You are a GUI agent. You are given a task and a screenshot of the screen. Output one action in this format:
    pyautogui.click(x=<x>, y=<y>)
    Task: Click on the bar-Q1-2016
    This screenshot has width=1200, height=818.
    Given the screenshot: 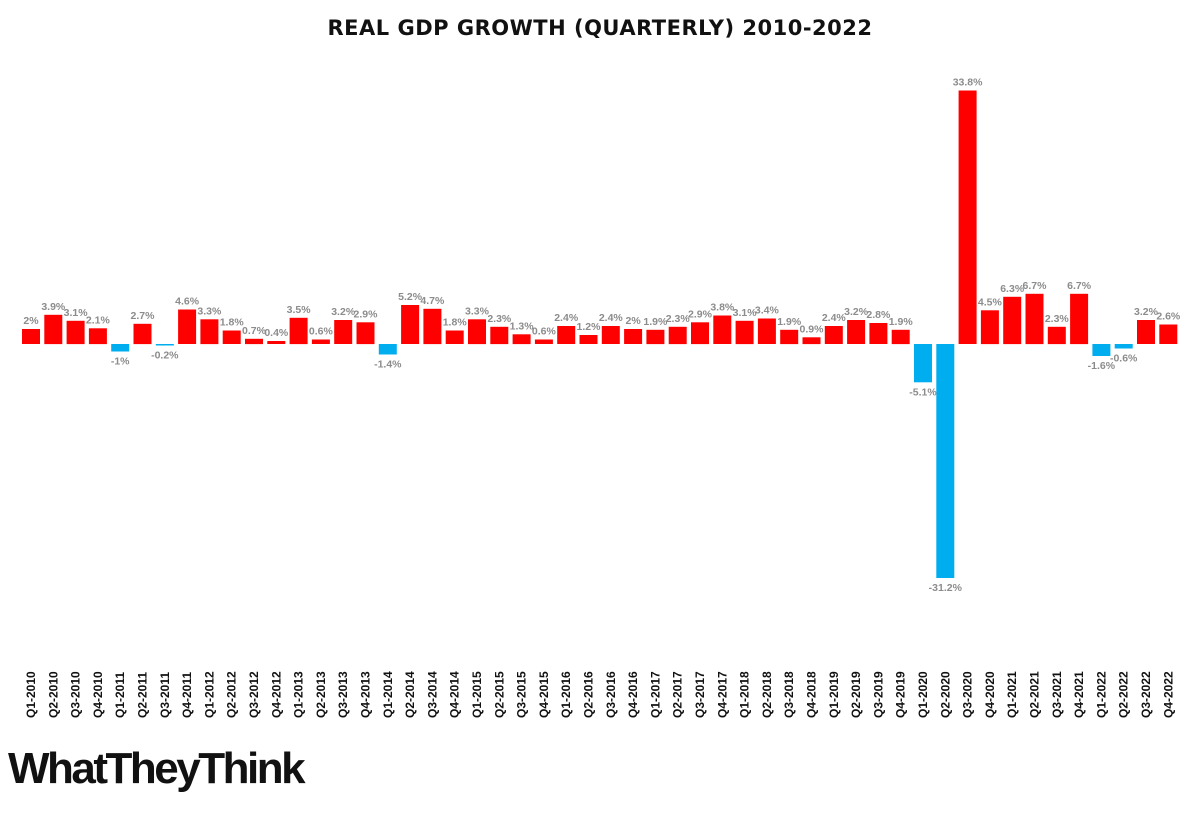 What is the action you would take?
    pyautogui.click(x=566, y=335)
    